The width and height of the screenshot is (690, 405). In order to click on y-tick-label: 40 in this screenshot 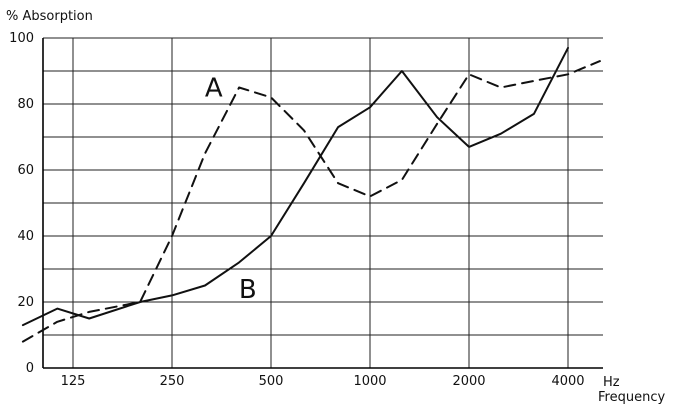, I will do `click(25, 236)`.